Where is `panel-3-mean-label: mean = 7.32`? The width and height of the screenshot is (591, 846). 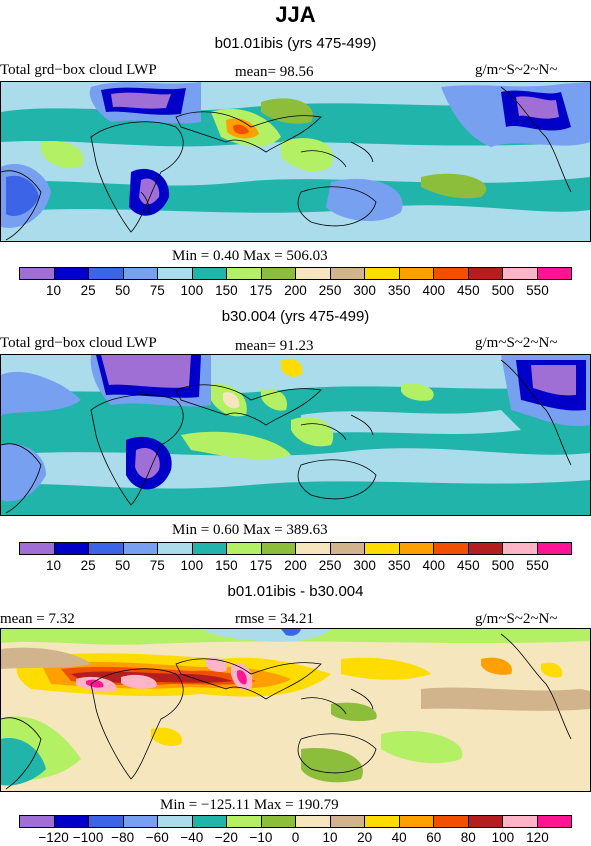 panel-3-mean-label: mean = 7.32 is located at coordinates (37, 619).